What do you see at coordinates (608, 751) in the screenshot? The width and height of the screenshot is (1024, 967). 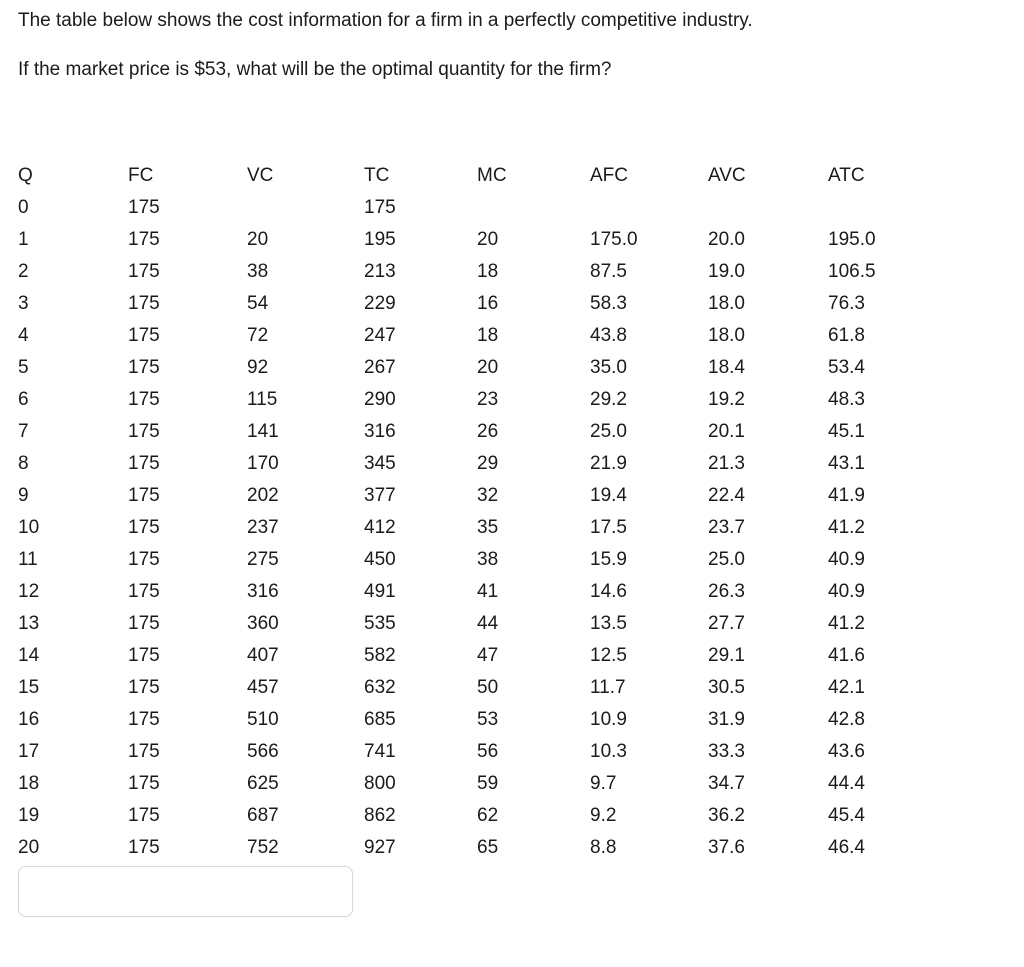 I see `table-cell: 10.3` at bounding box center [608, 751].